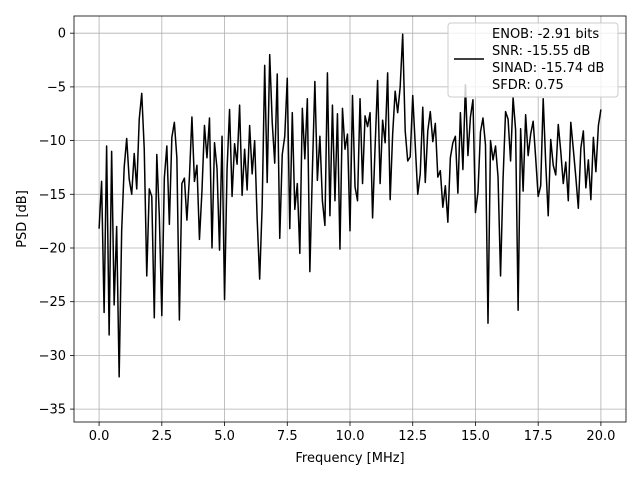 This screenshot has width=640, height=484. Describe the element at coordinates (52, 249) in the screenshot. I see `y-tick-label: −20` at that location.